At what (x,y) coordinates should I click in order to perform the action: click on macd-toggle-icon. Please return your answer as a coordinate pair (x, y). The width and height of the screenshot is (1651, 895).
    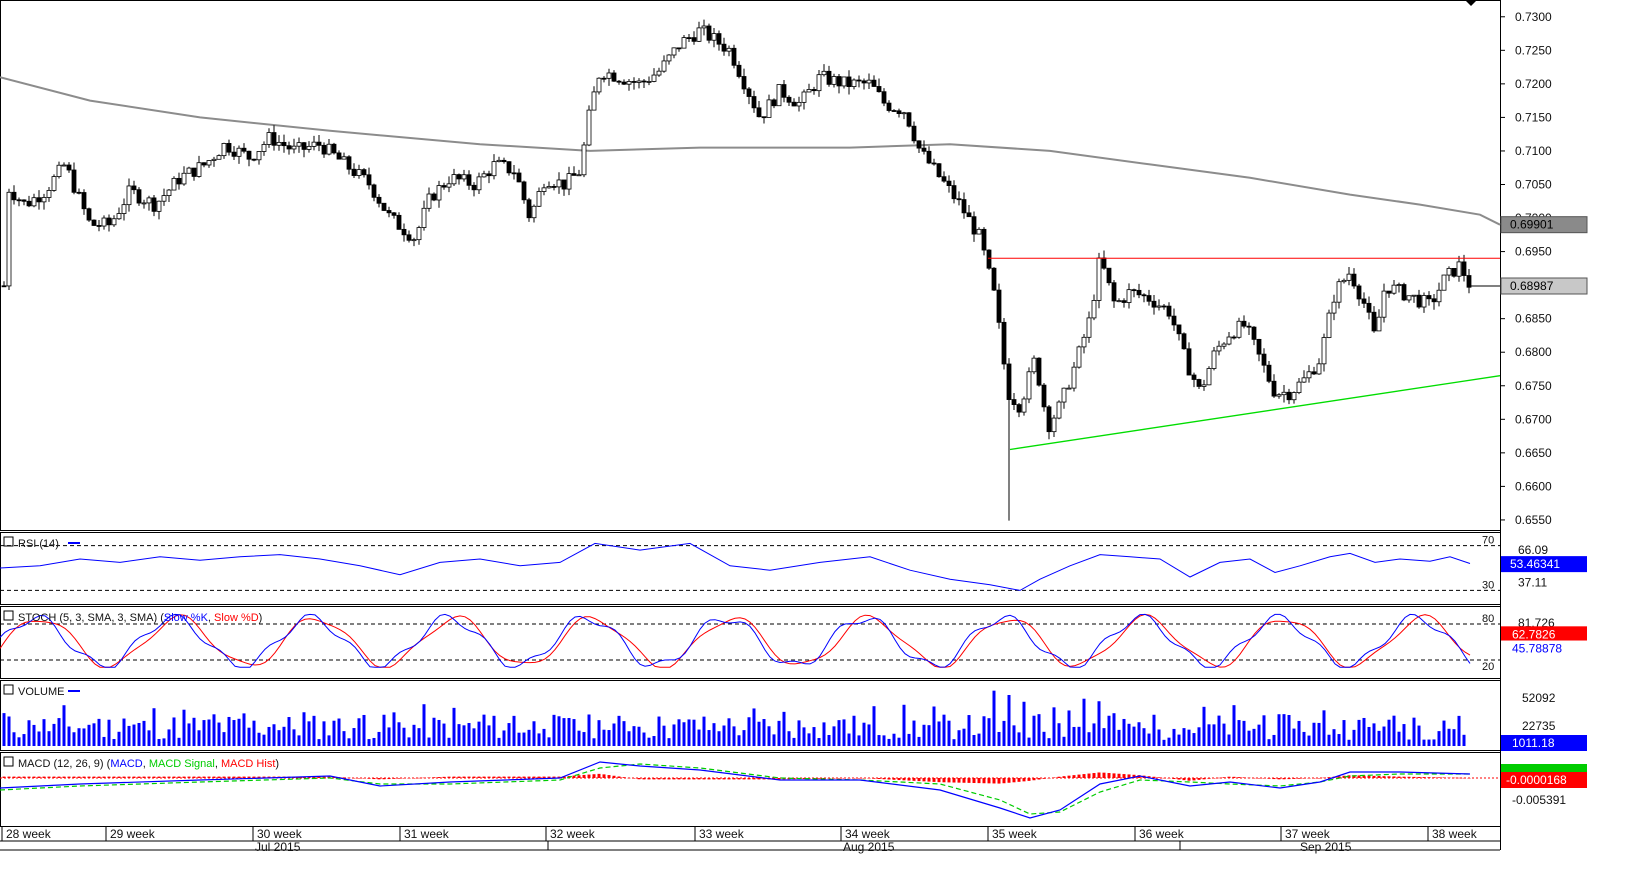
    Looking at the image, I should click on (8, 761).